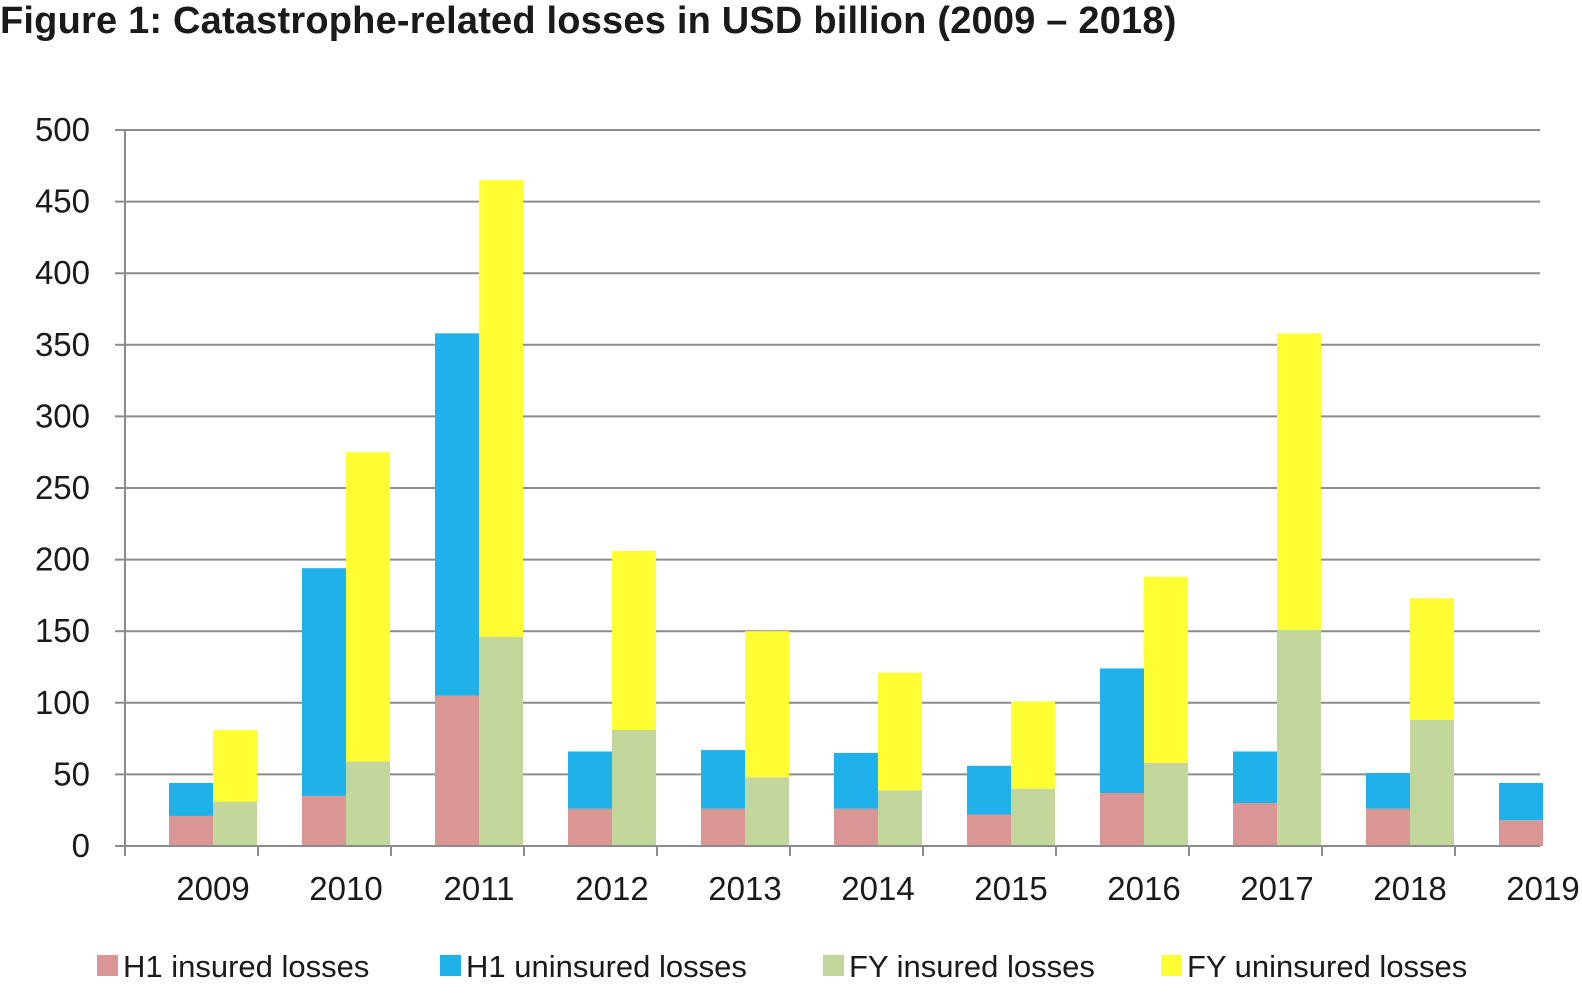 Image resolution: width=1582 pixels, height=994 pixels. Describe the element at coordinates (1327, 966) in the screenshot. I see `legend-label: FY uninsured losses` at that location.